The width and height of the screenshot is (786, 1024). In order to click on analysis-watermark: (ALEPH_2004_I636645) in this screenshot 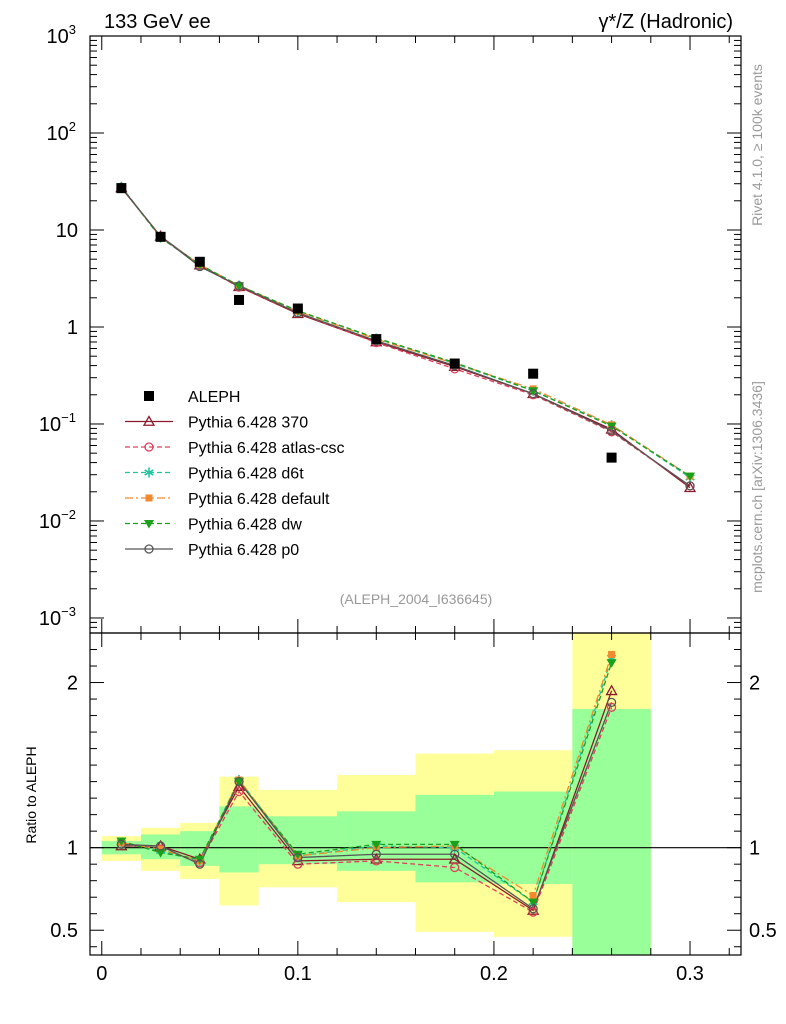, I will do `click(416, 599)`.